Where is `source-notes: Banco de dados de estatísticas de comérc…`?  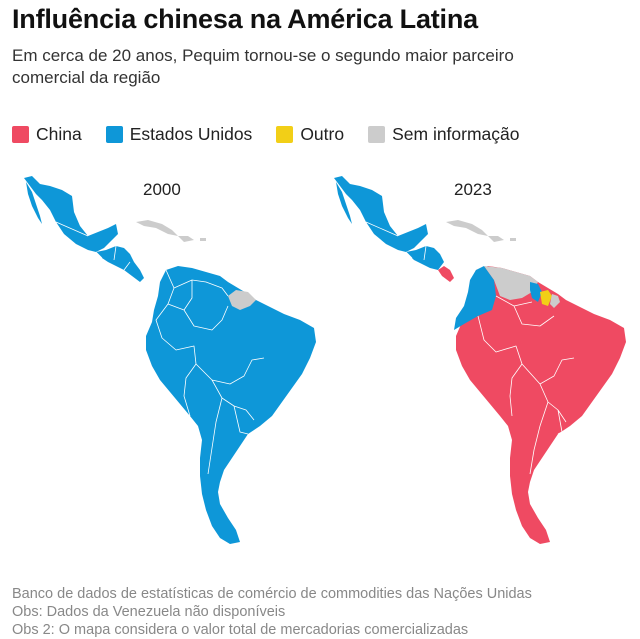 source-notes: Banco de dados de estatísticas de comérc… is located at coordinates (272, 612).